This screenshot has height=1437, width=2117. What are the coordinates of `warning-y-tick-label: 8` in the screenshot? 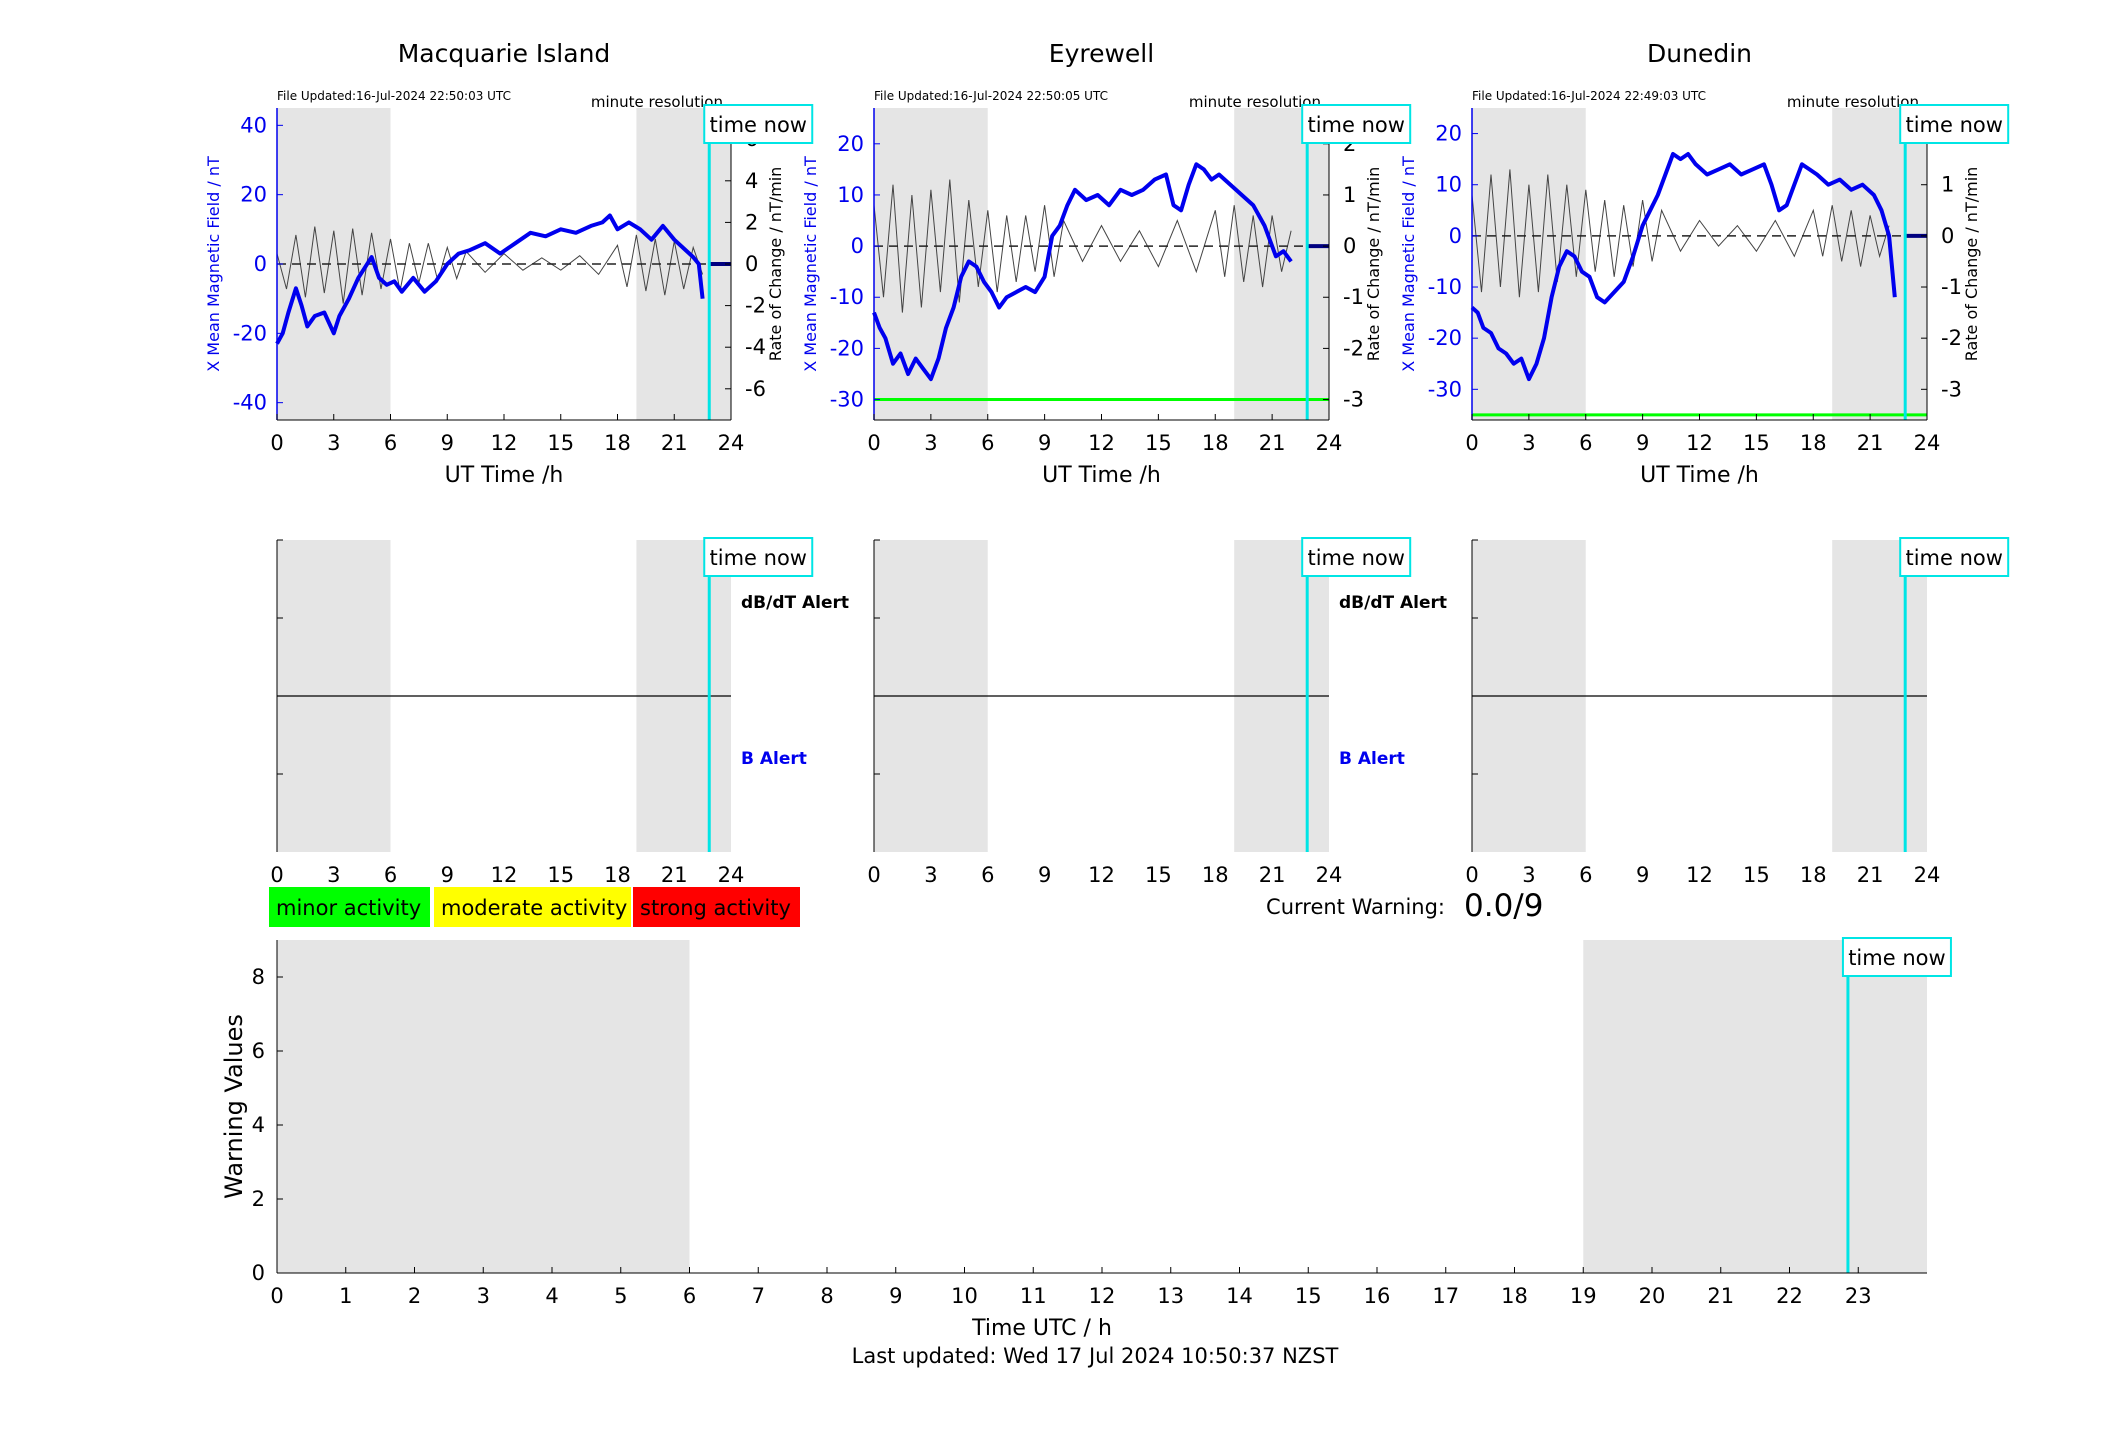 It's located at (258, 977).